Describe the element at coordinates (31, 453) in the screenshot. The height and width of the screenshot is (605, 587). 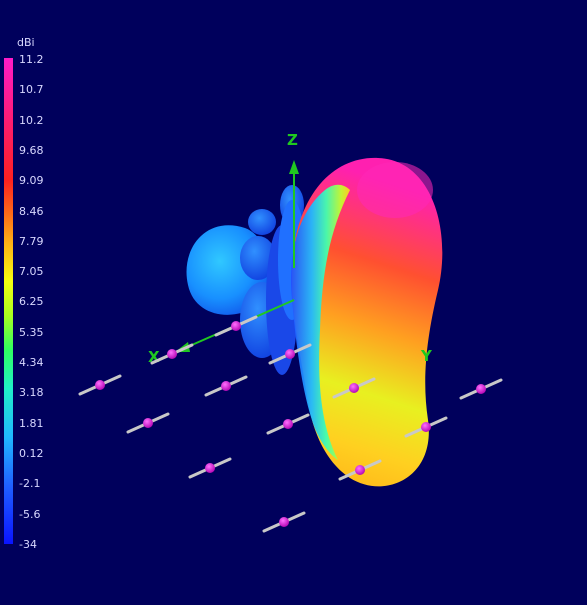
I see `colorbar-tick-label: 0.12` at that location.